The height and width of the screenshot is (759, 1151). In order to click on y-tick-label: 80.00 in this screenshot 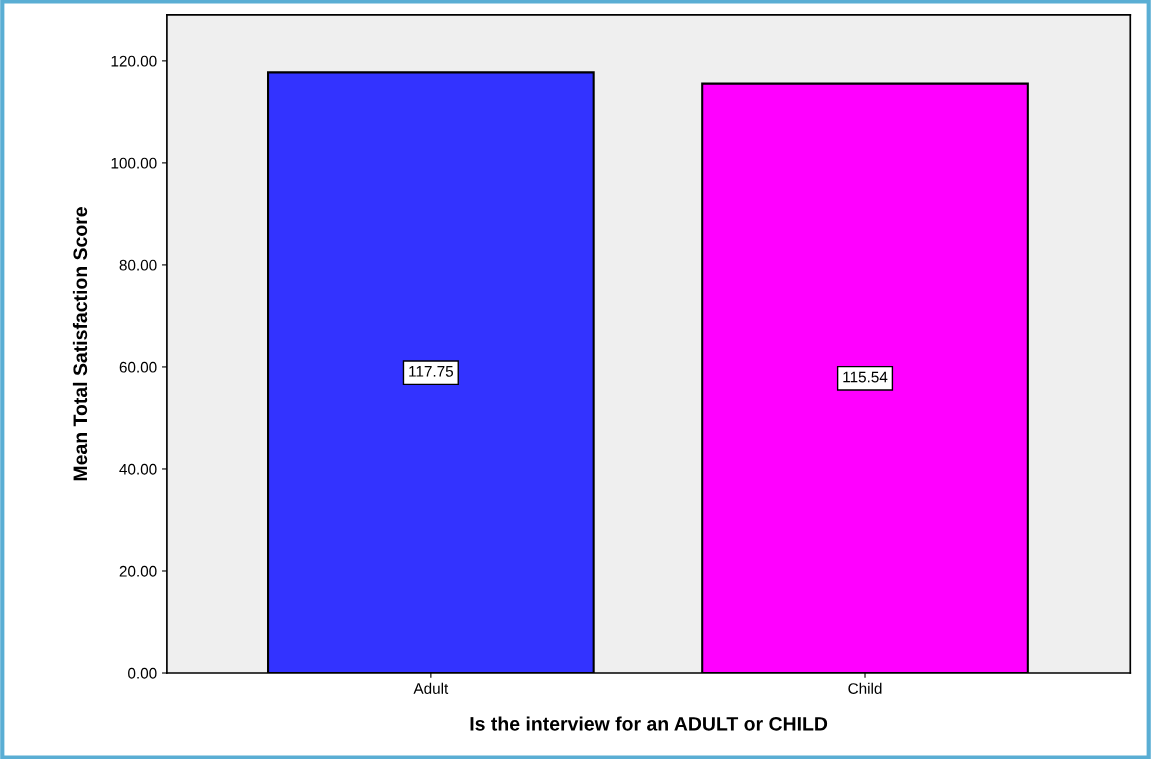, I will do `click(138, 265)`.